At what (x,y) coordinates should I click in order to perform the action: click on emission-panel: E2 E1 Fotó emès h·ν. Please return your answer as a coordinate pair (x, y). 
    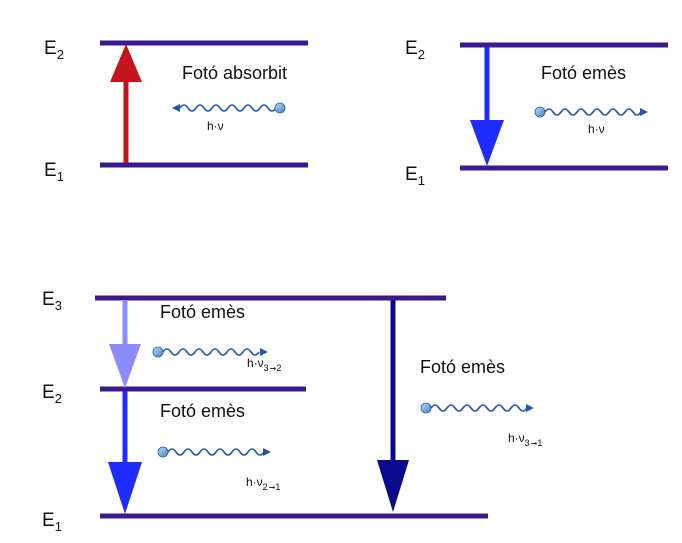
    Looking at the image, I should click on (536, 113).